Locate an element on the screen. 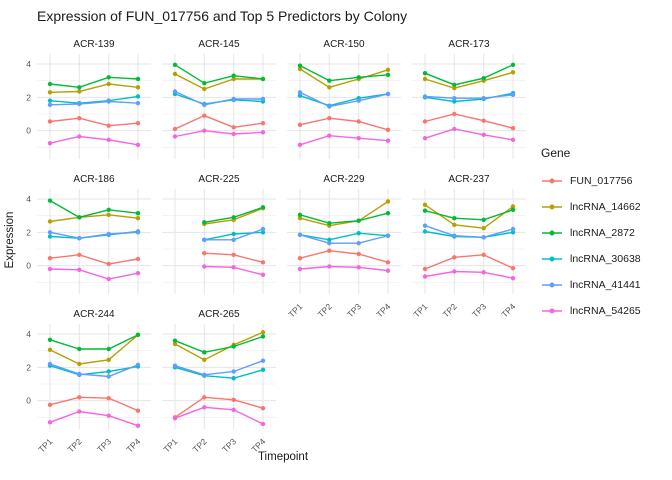  facet: ACR-225 is located at coordinates (219, 233).